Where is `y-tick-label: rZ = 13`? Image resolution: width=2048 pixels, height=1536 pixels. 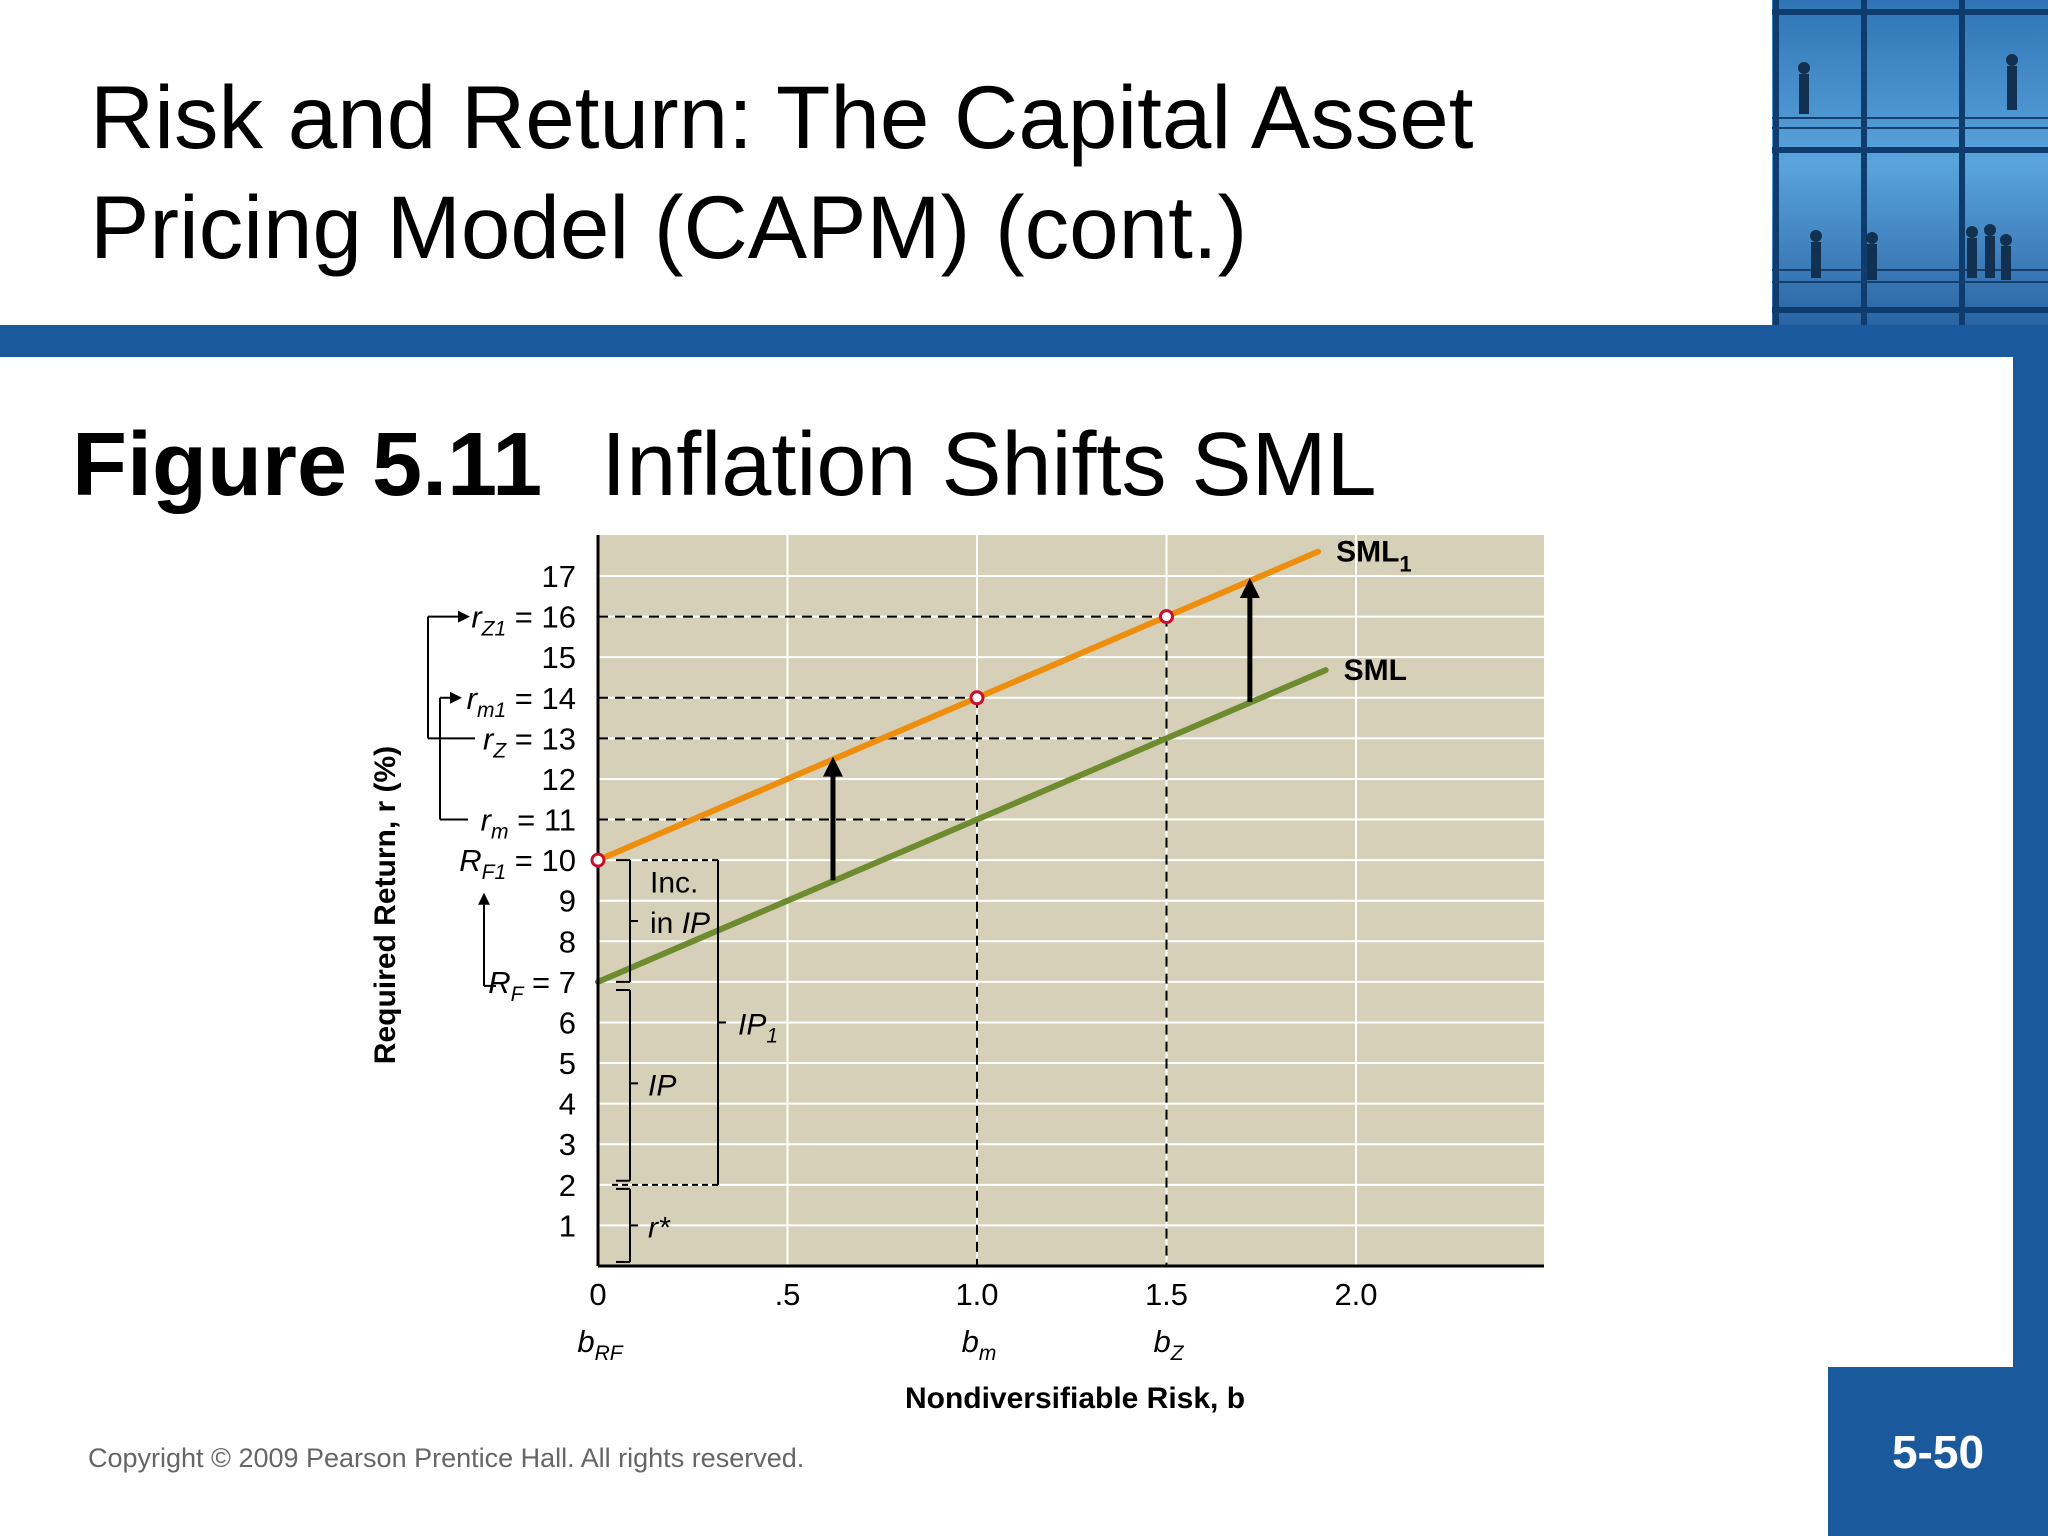 y-tick-label: rZ = 13 is located at coordinates (529, 741).